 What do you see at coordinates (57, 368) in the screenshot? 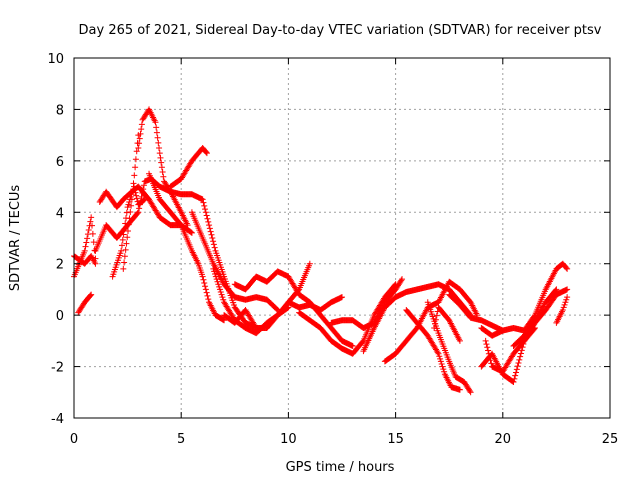
I see `y-tick-label: -2` at bounding box center [57, 368].